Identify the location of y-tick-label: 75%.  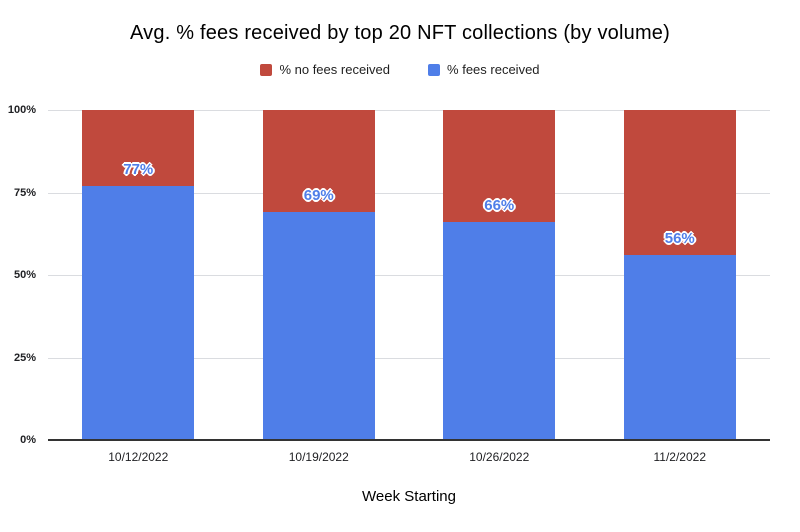
(24, 192).